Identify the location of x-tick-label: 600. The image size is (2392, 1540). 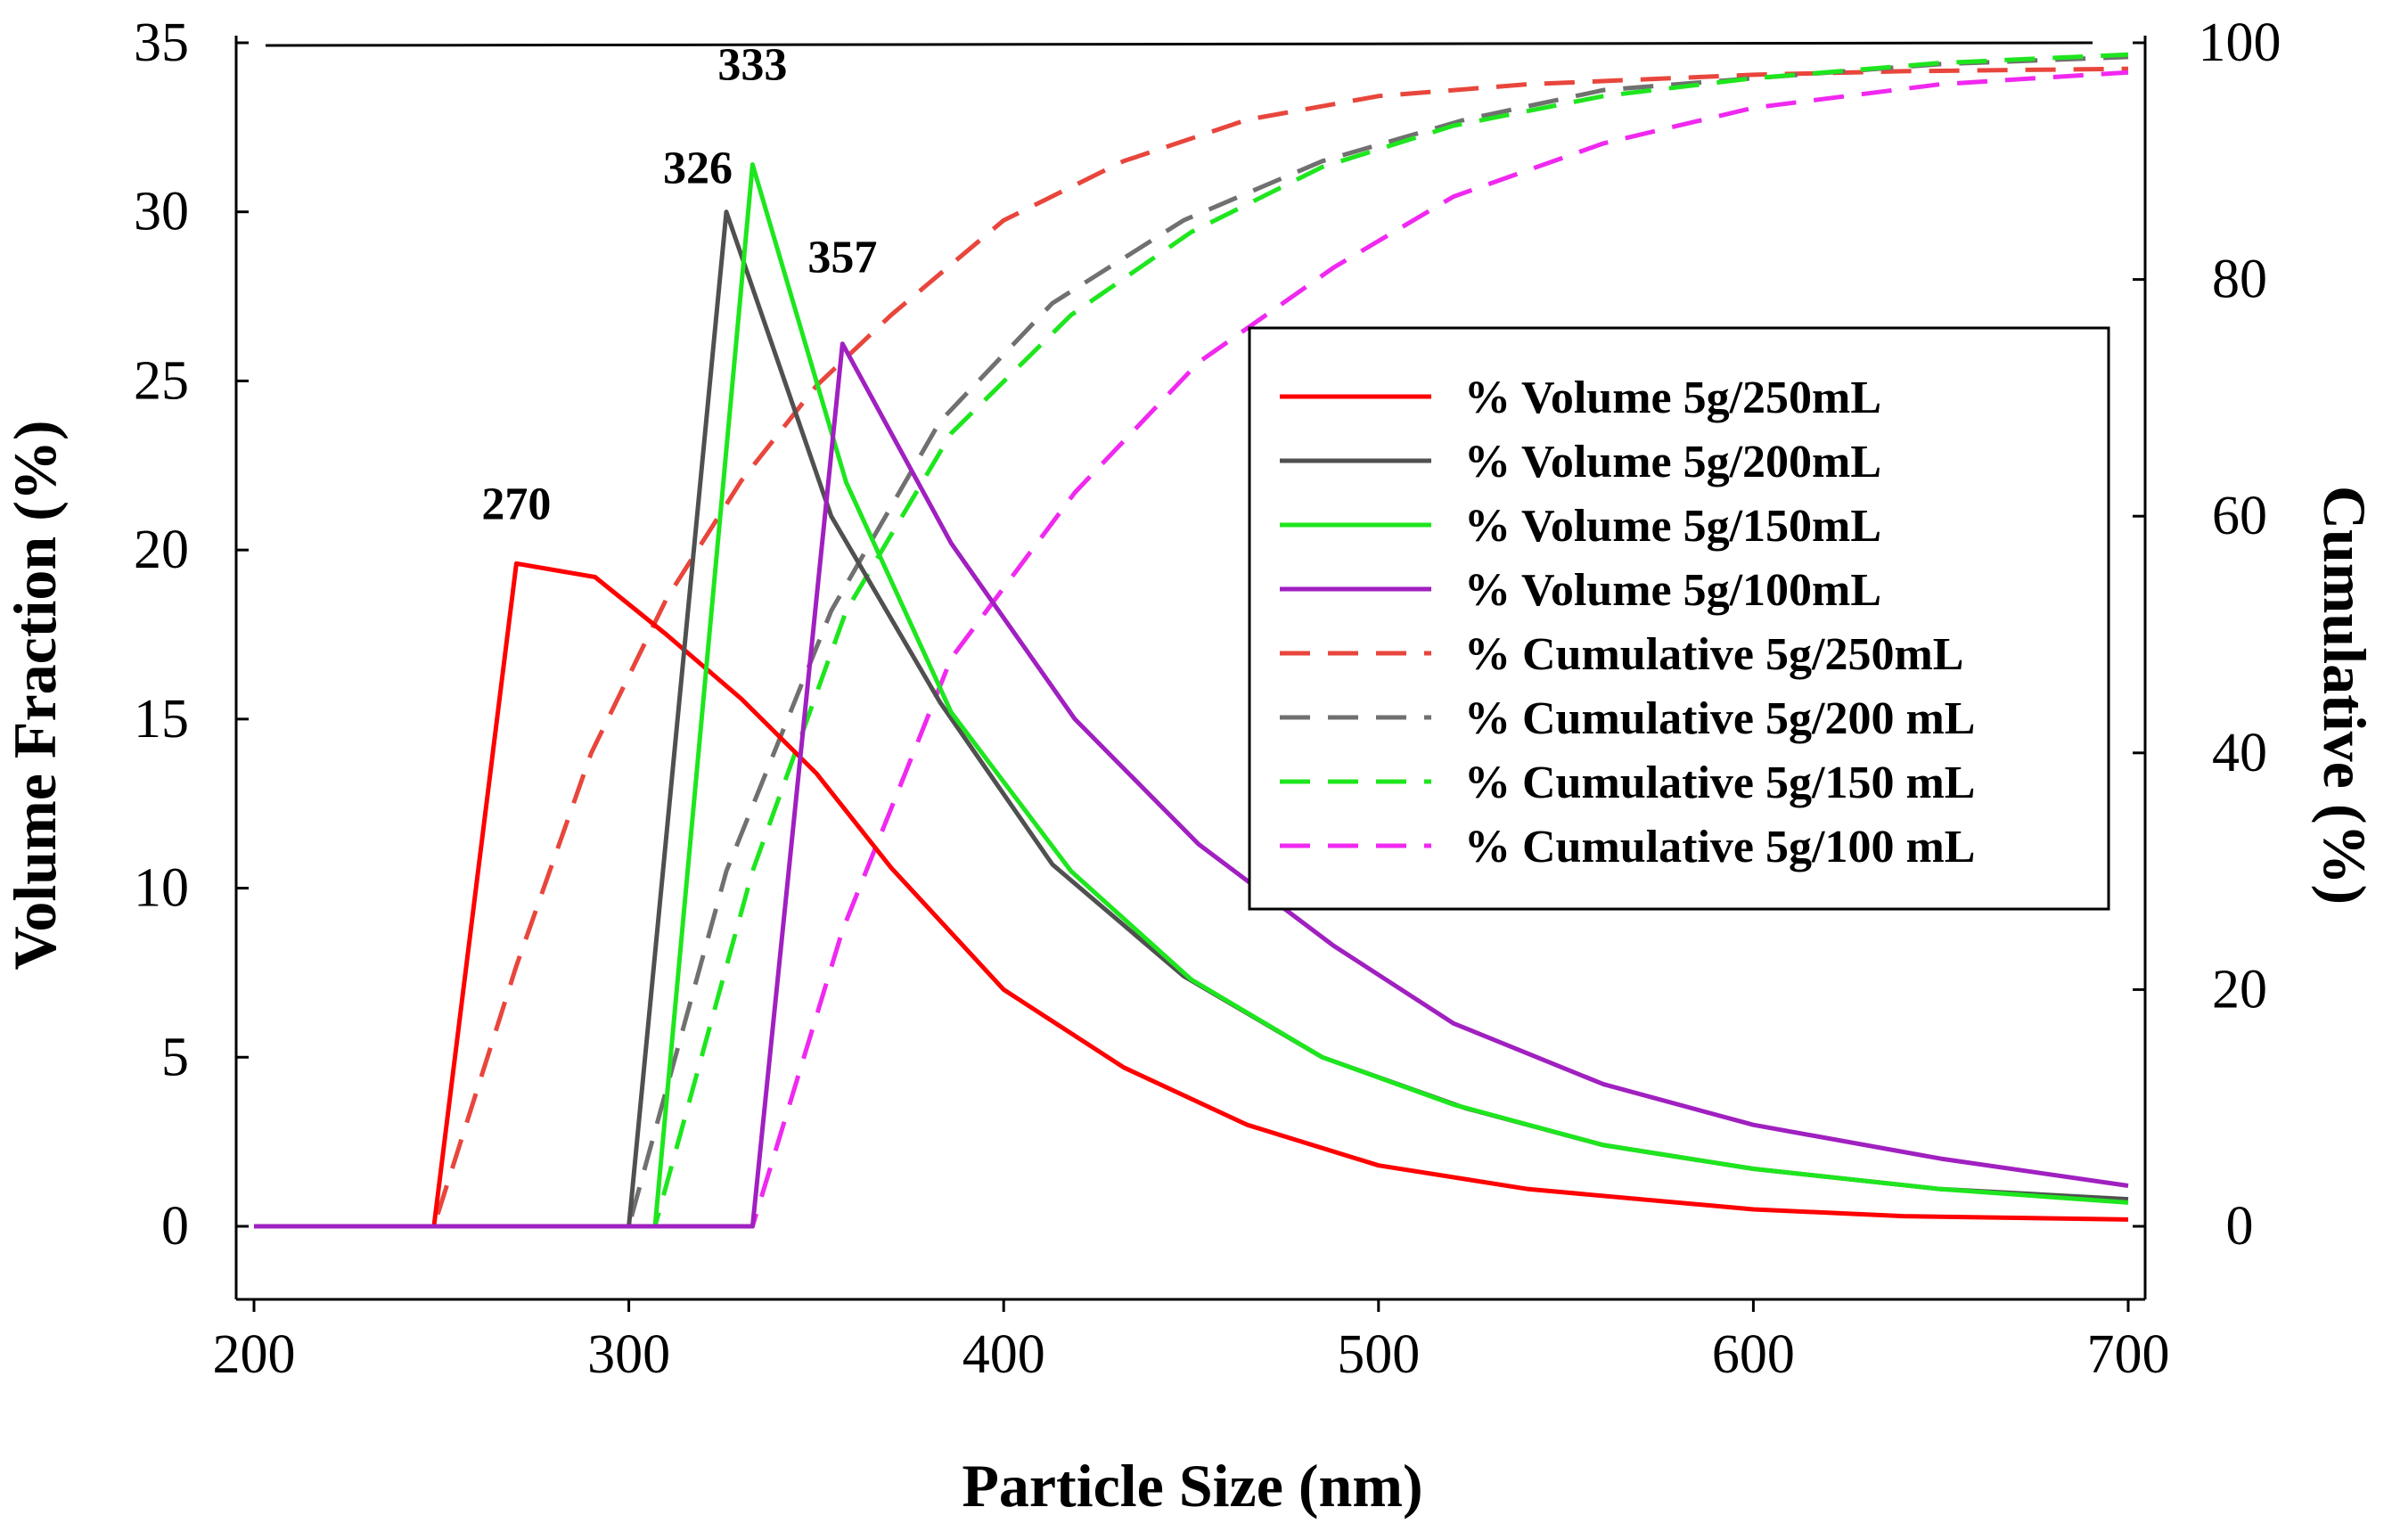
(1753, 1354).